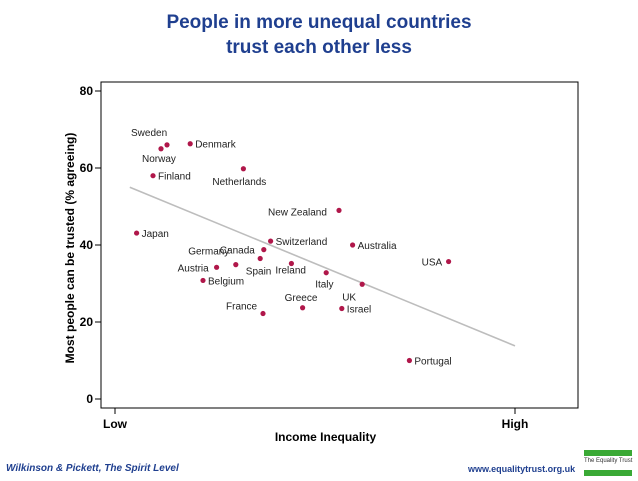 This screenshot has width=638, height=481. I want to click on source-credit: Wilkinson & Pickett, The Spirit Level, so click(92, 468).